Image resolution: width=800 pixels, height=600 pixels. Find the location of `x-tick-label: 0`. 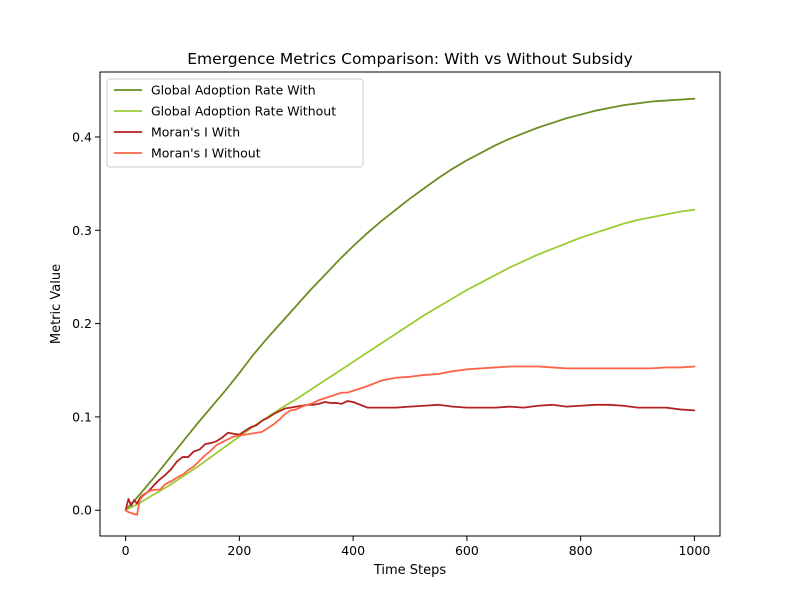

x-tick-label: 0 is located at coordinates (126, 550).